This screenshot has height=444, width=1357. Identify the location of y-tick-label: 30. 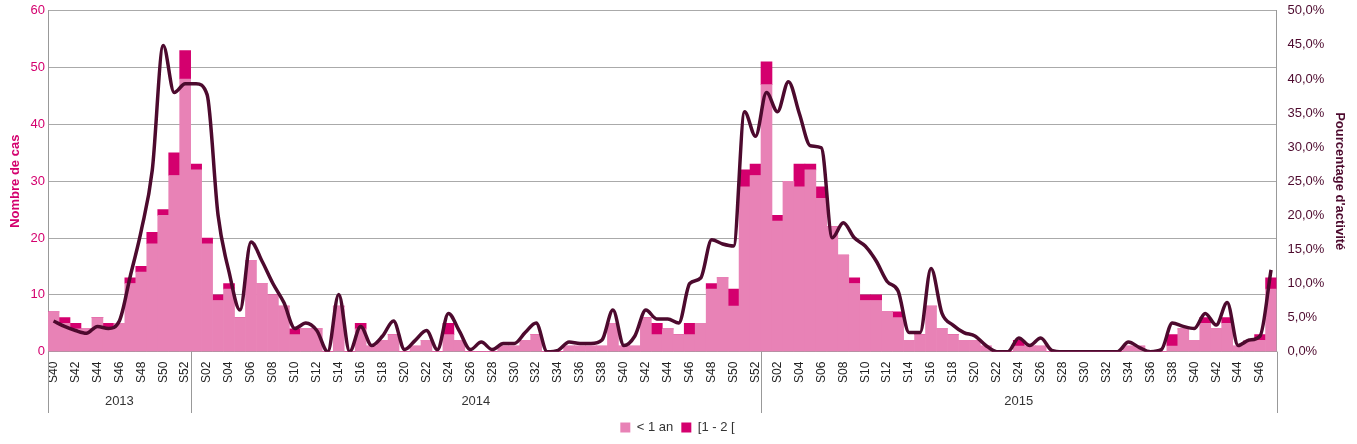
(38, 180).